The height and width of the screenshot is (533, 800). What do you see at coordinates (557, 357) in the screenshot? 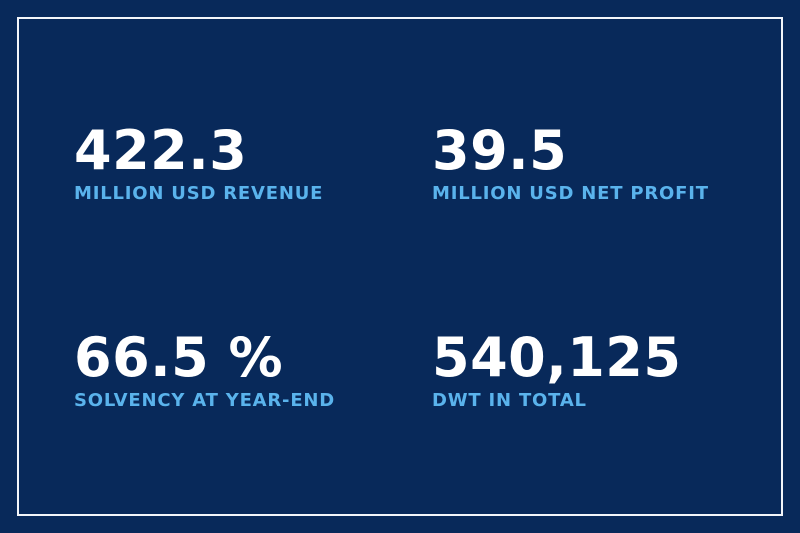
I see `stat-value: 540,125` at bounding box center [557, 357].